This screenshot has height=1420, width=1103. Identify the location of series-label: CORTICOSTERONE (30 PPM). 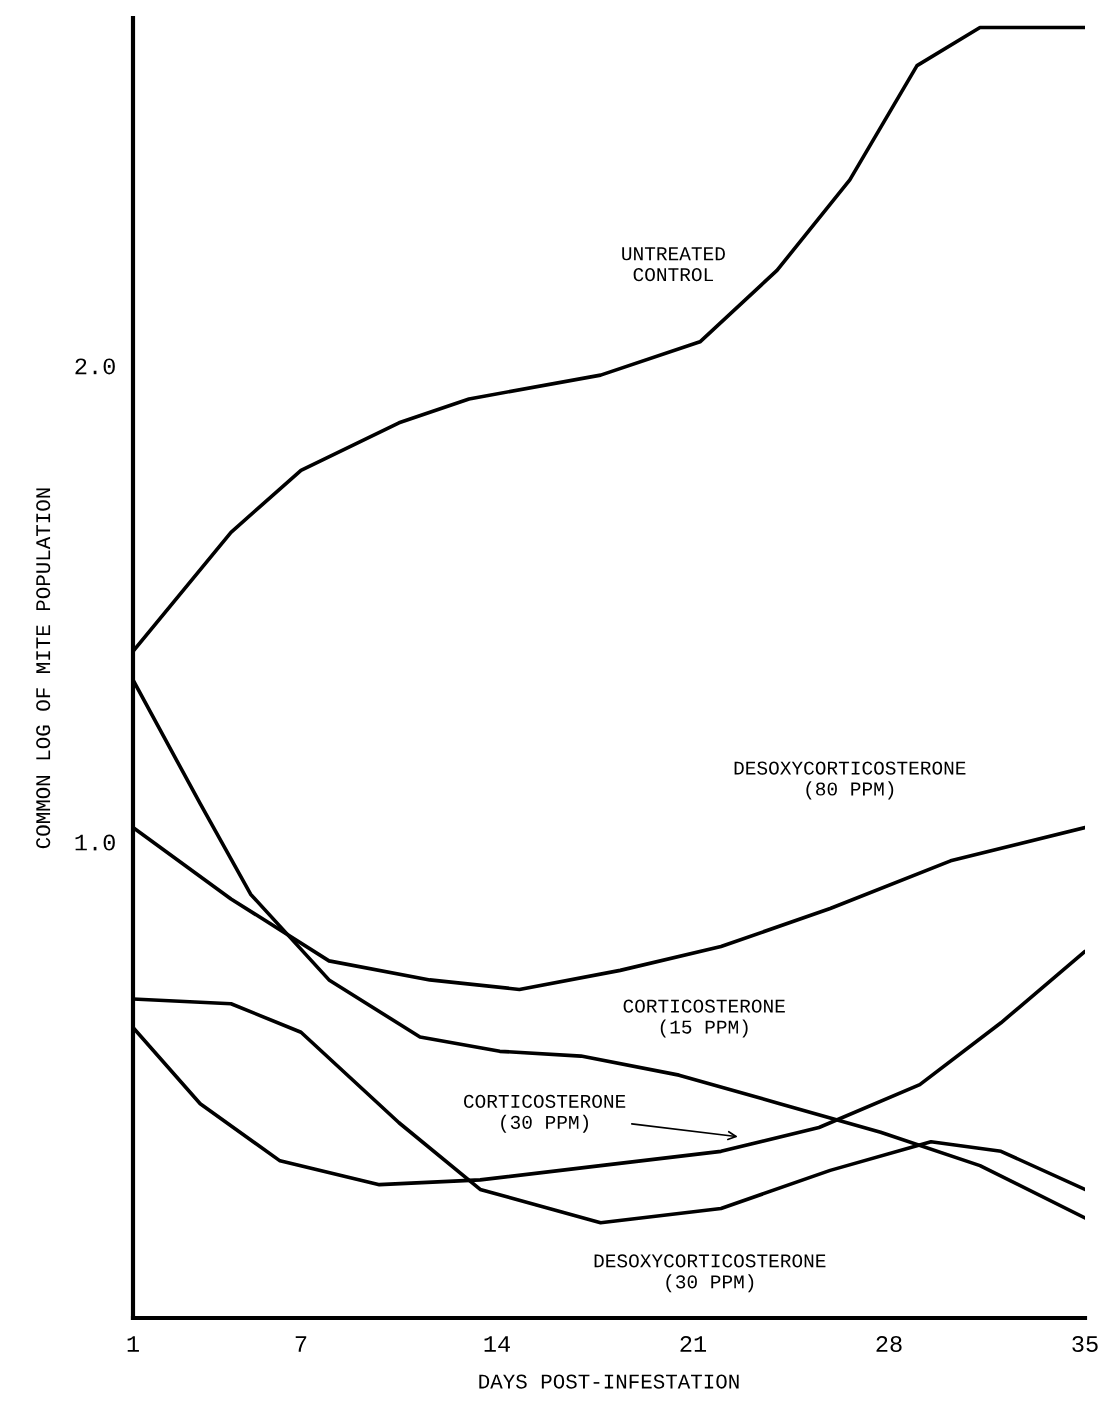
(544, 1113).